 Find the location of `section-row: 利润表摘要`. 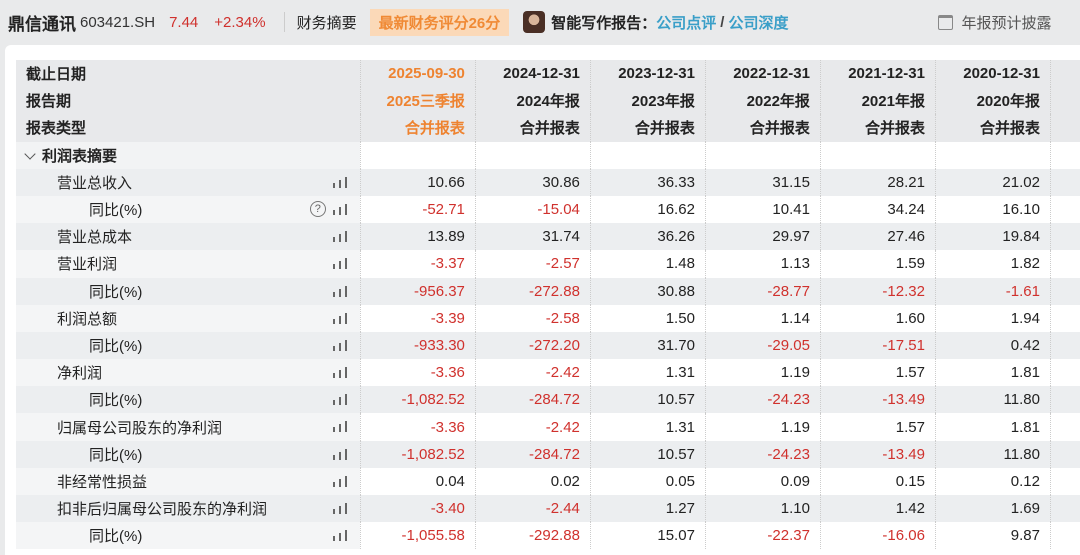

section-row: 利润表摘要 is located at coordinates (548, 155).